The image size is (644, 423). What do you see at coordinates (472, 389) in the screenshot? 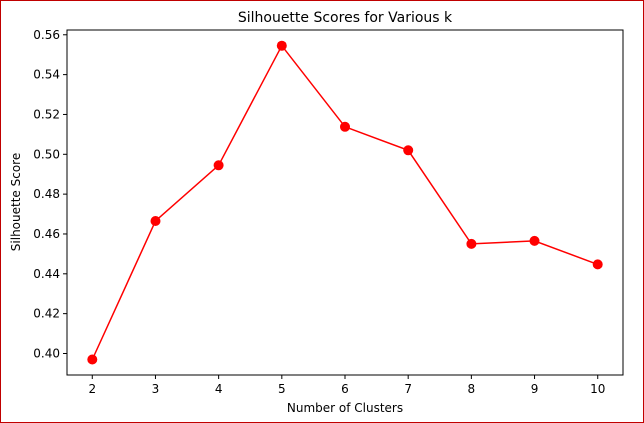
I see `x-tick-label: 8` at bounding box center [472, 389].